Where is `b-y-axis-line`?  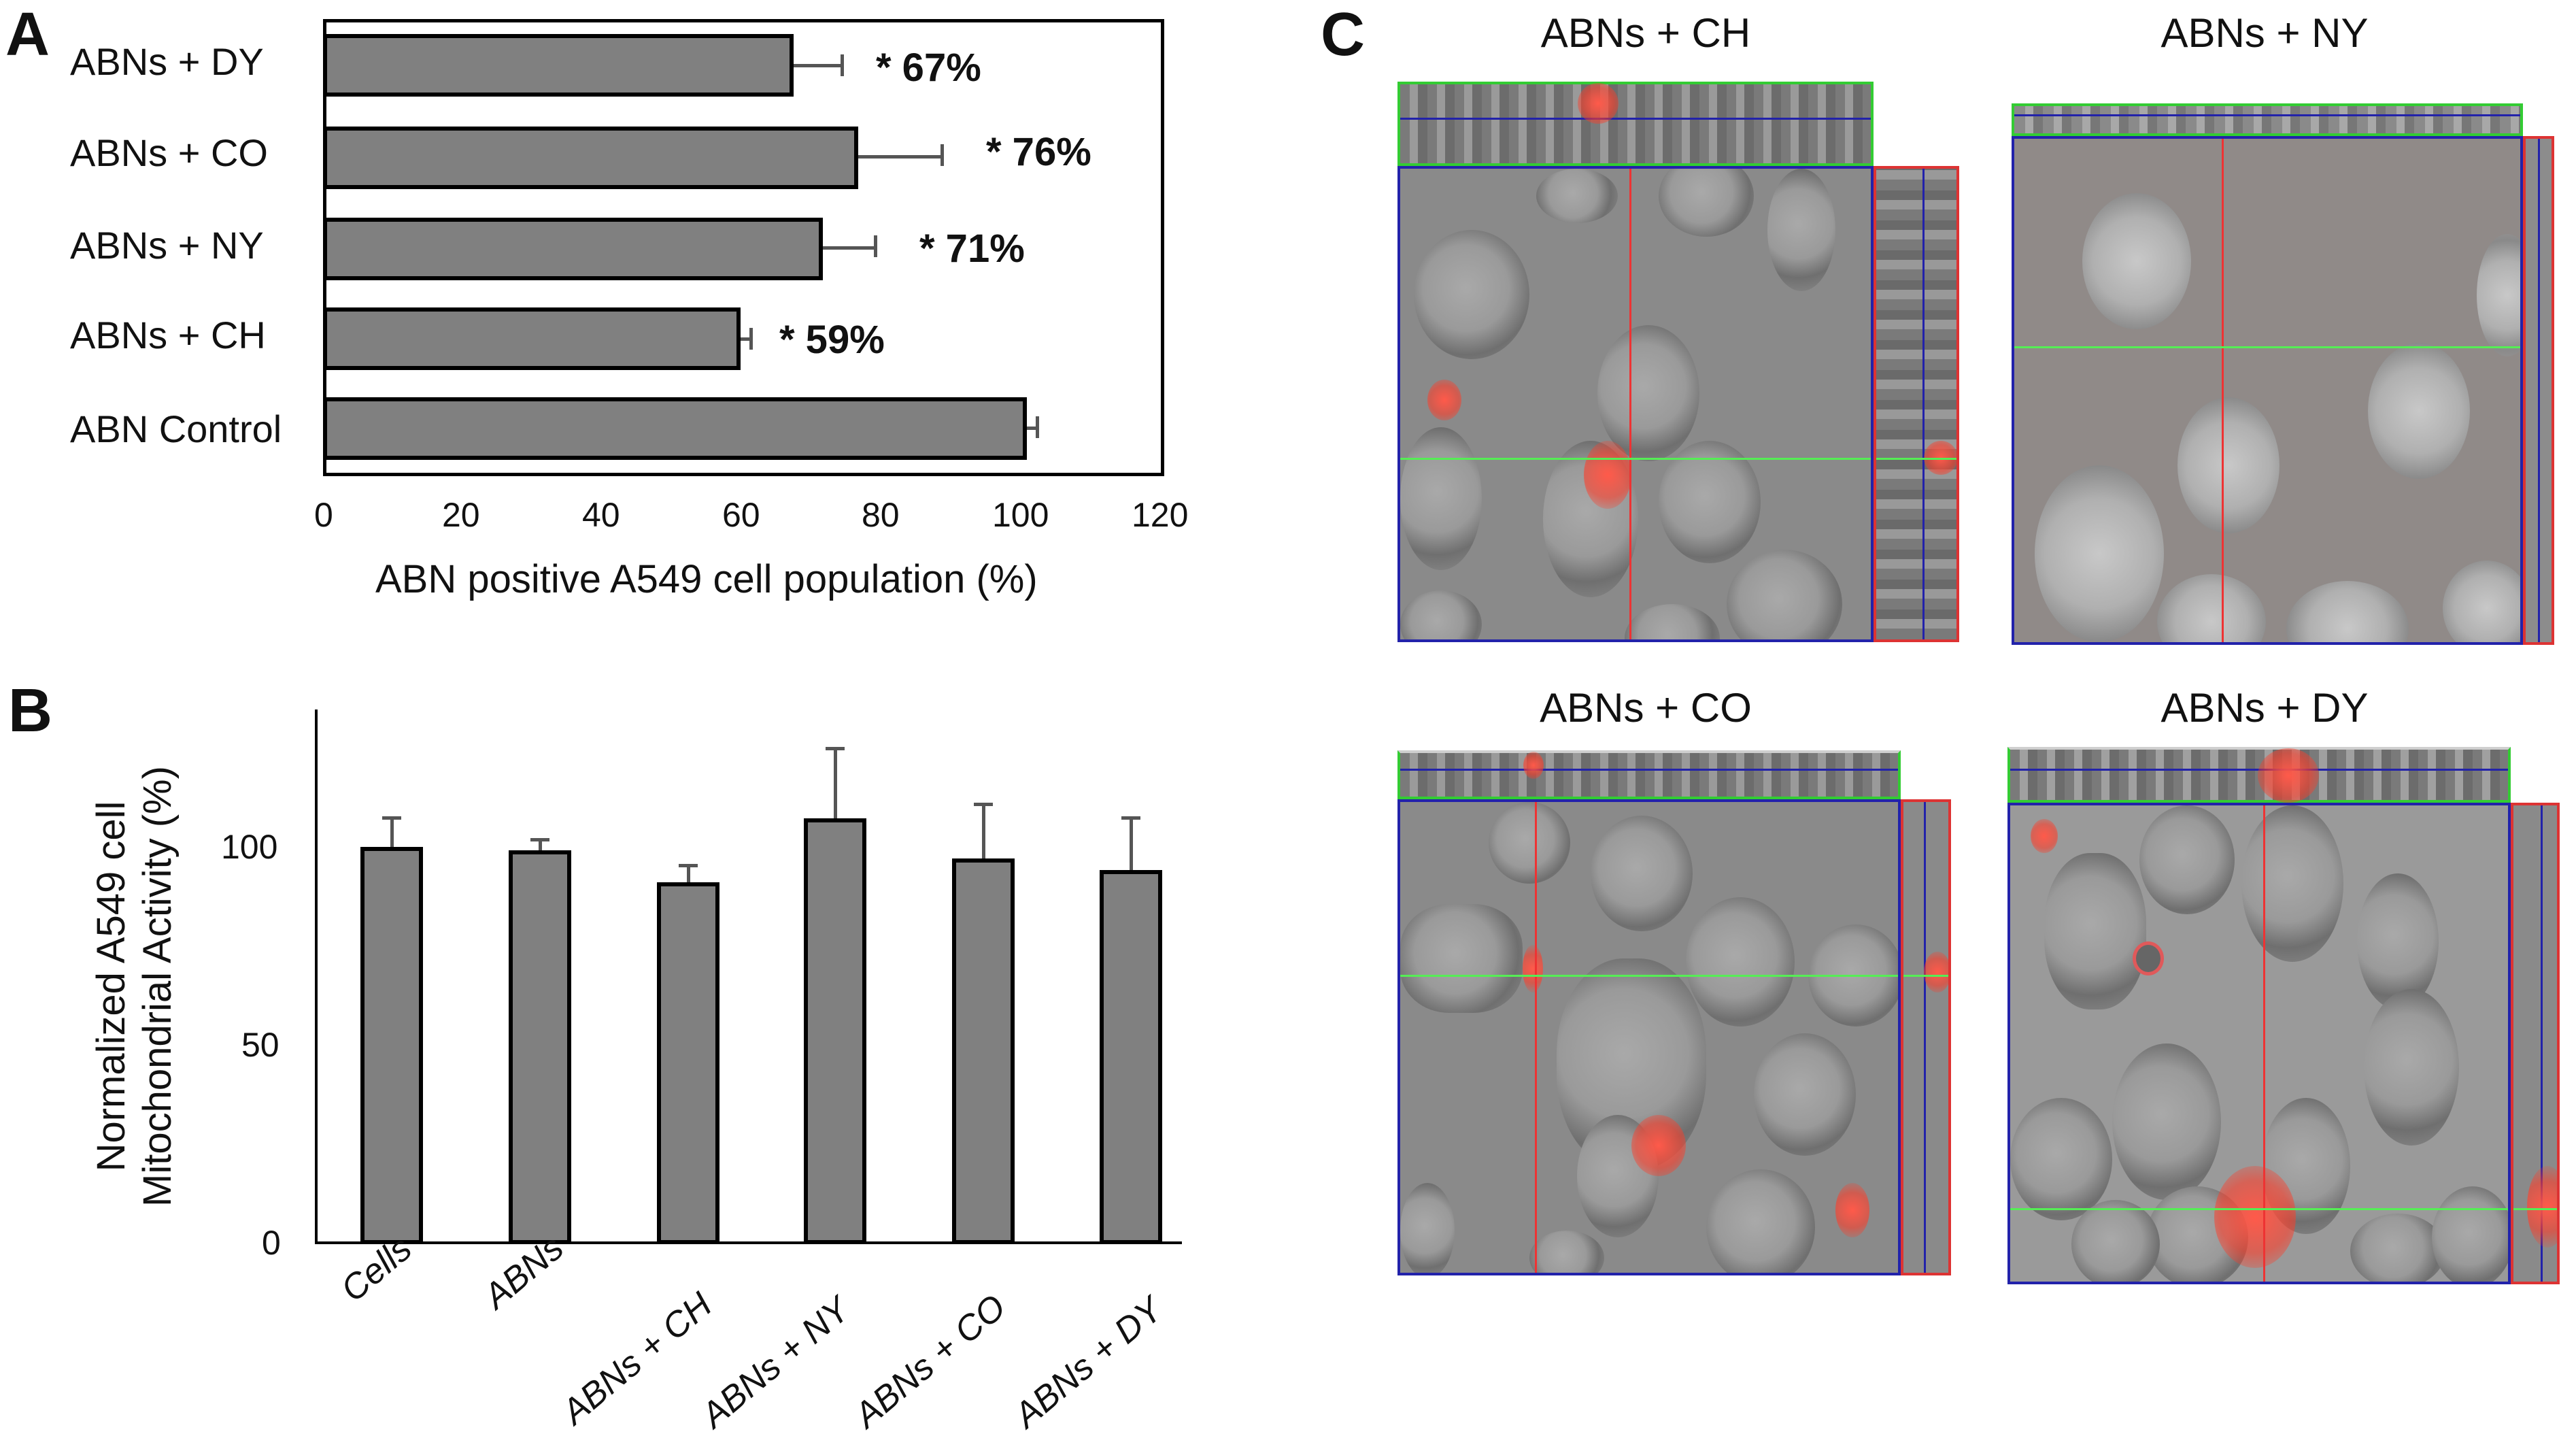 b-y-axis-line is located at coordinates (316, 976).